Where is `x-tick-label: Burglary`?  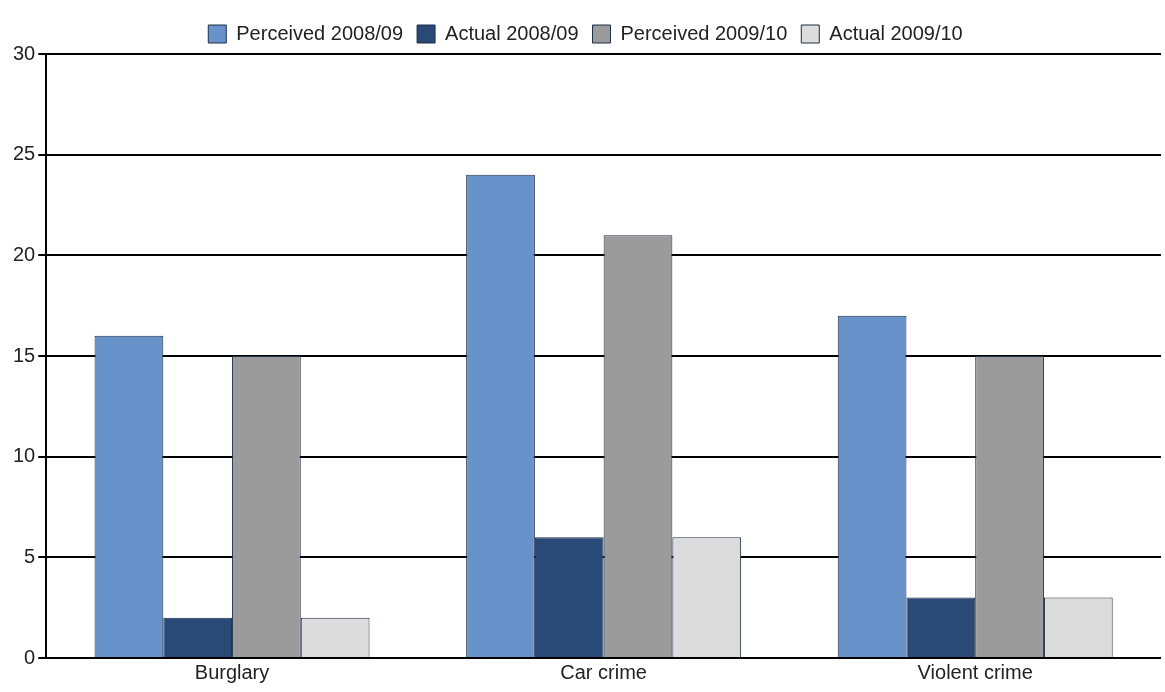 x-tick-label: Burglary is located at coordinates (232, 671).